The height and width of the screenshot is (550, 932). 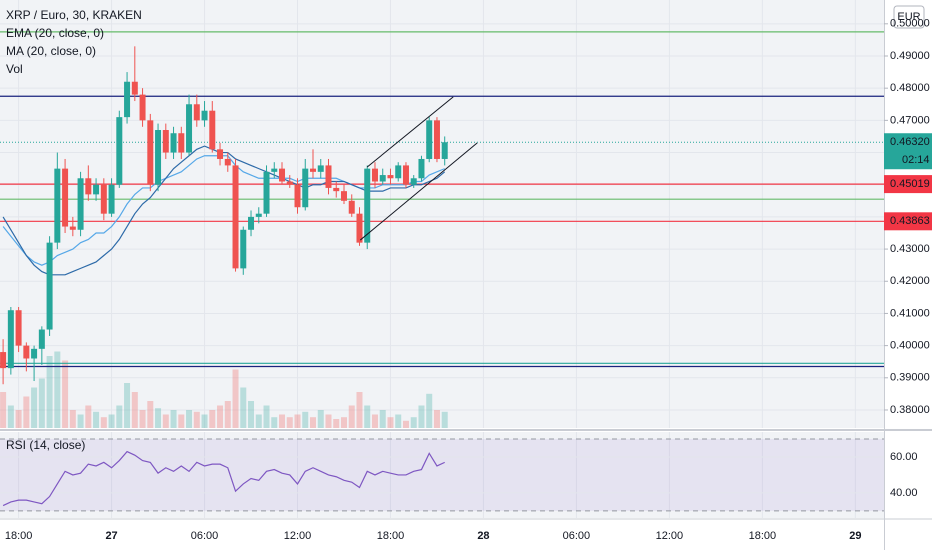 I want to click on x-tick-label: 12:00, so click(x=670, y=536).